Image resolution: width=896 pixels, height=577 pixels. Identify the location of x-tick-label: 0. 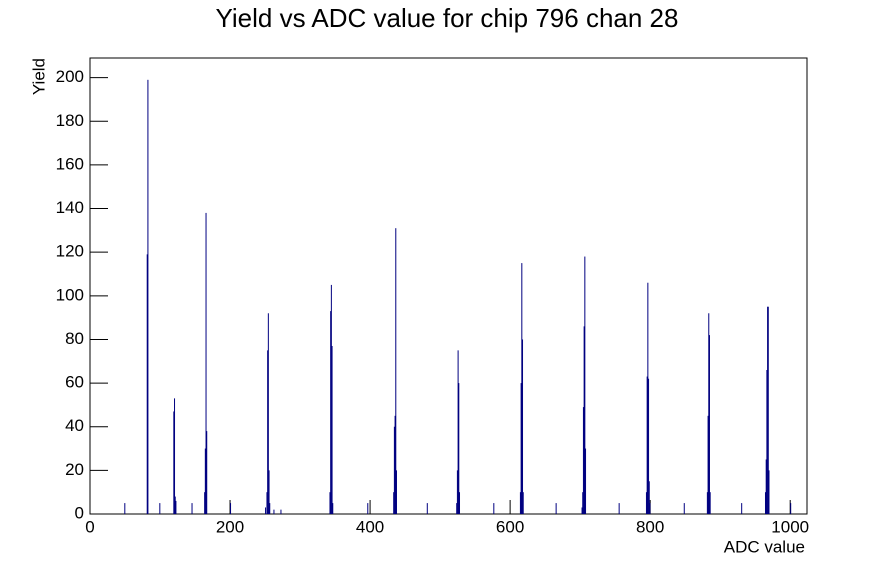
(89, 526).